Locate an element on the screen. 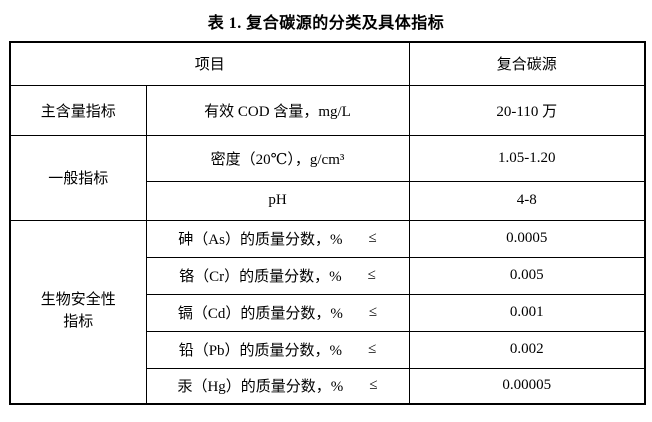 Image resolution: width=652 pixels, height=422 pixels. table-row: pH 4-8 is located at coordinates (328, 200).